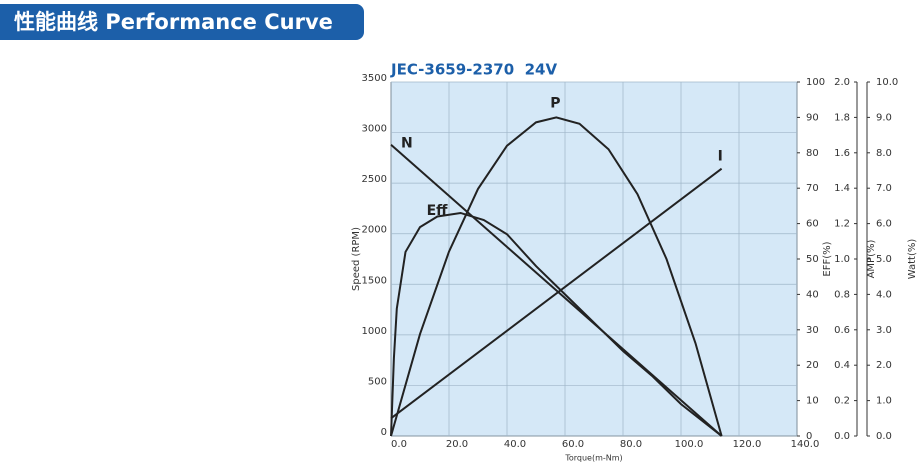 The image size is (920, 464). Describe the element at coordinates (473, 70) in the screenshot. I see `chart-title: JEC-3659-2370 24V` at that location.